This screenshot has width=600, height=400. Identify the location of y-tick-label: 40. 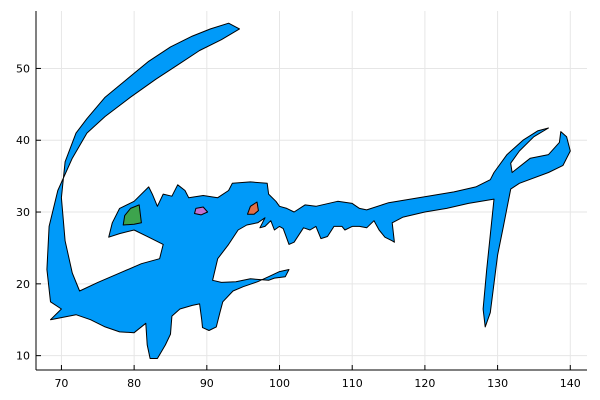
(23, 140).